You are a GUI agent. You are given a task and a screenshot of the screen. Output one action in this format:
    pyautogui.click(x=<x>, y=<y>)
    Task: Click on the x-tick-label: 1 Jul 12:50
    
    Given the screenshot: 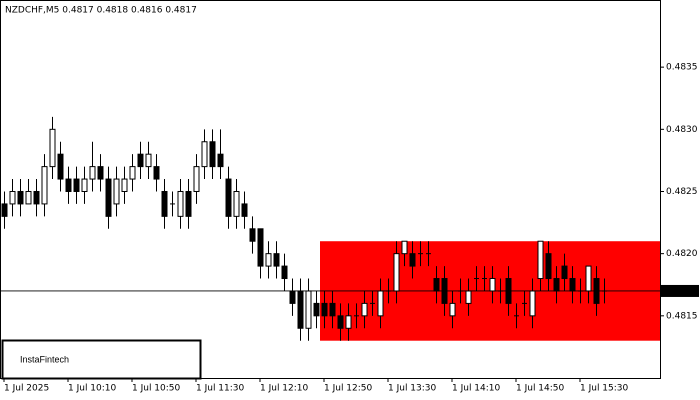 What is the action you would take?
    pyautogui.click(x=348, y=389)
    